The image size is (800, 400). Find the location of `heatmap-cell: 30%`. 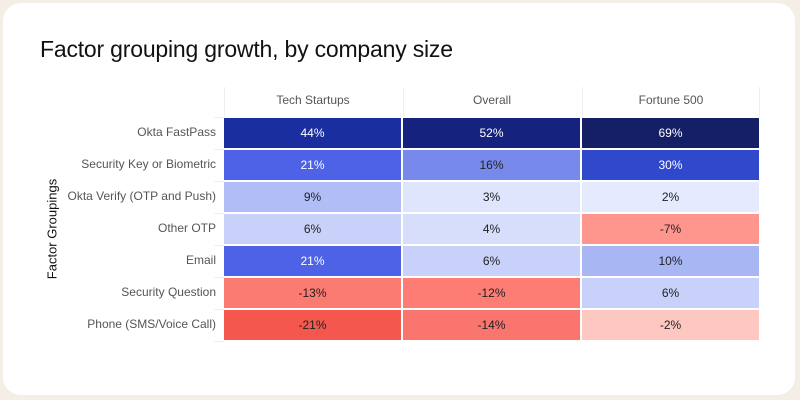

heatmap-cell: 30% is located at coordinates (670, 165).